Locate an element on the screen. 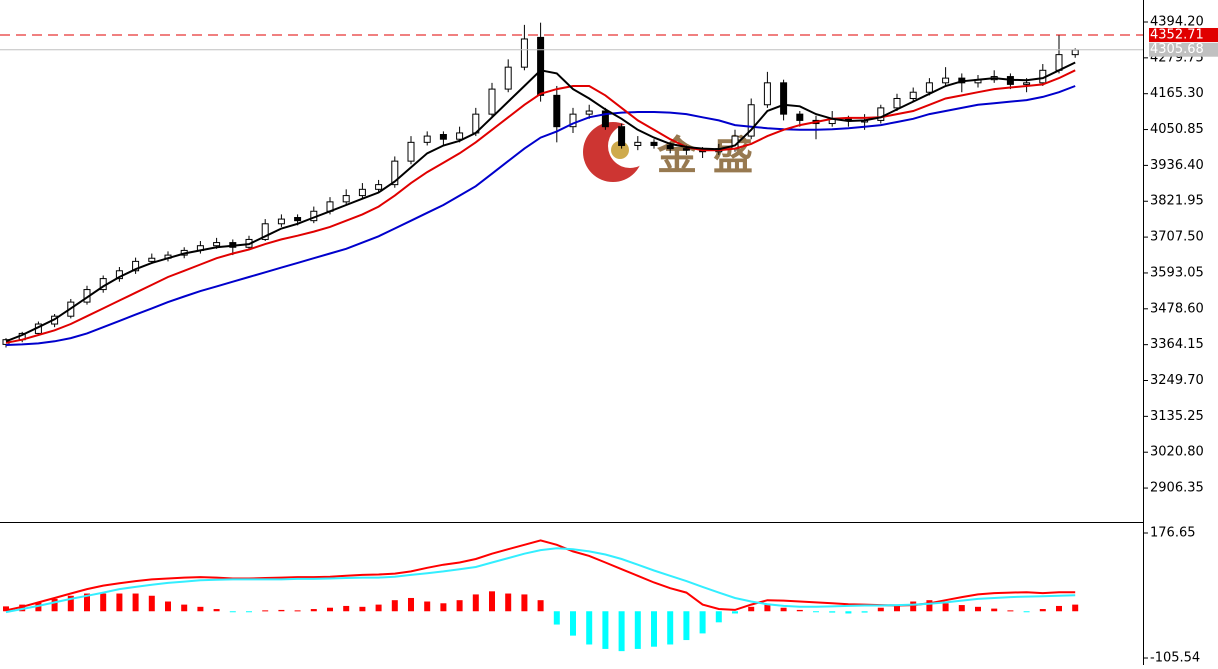  y-tick-label: 3707.50 is located at coordinates (1177, 237).